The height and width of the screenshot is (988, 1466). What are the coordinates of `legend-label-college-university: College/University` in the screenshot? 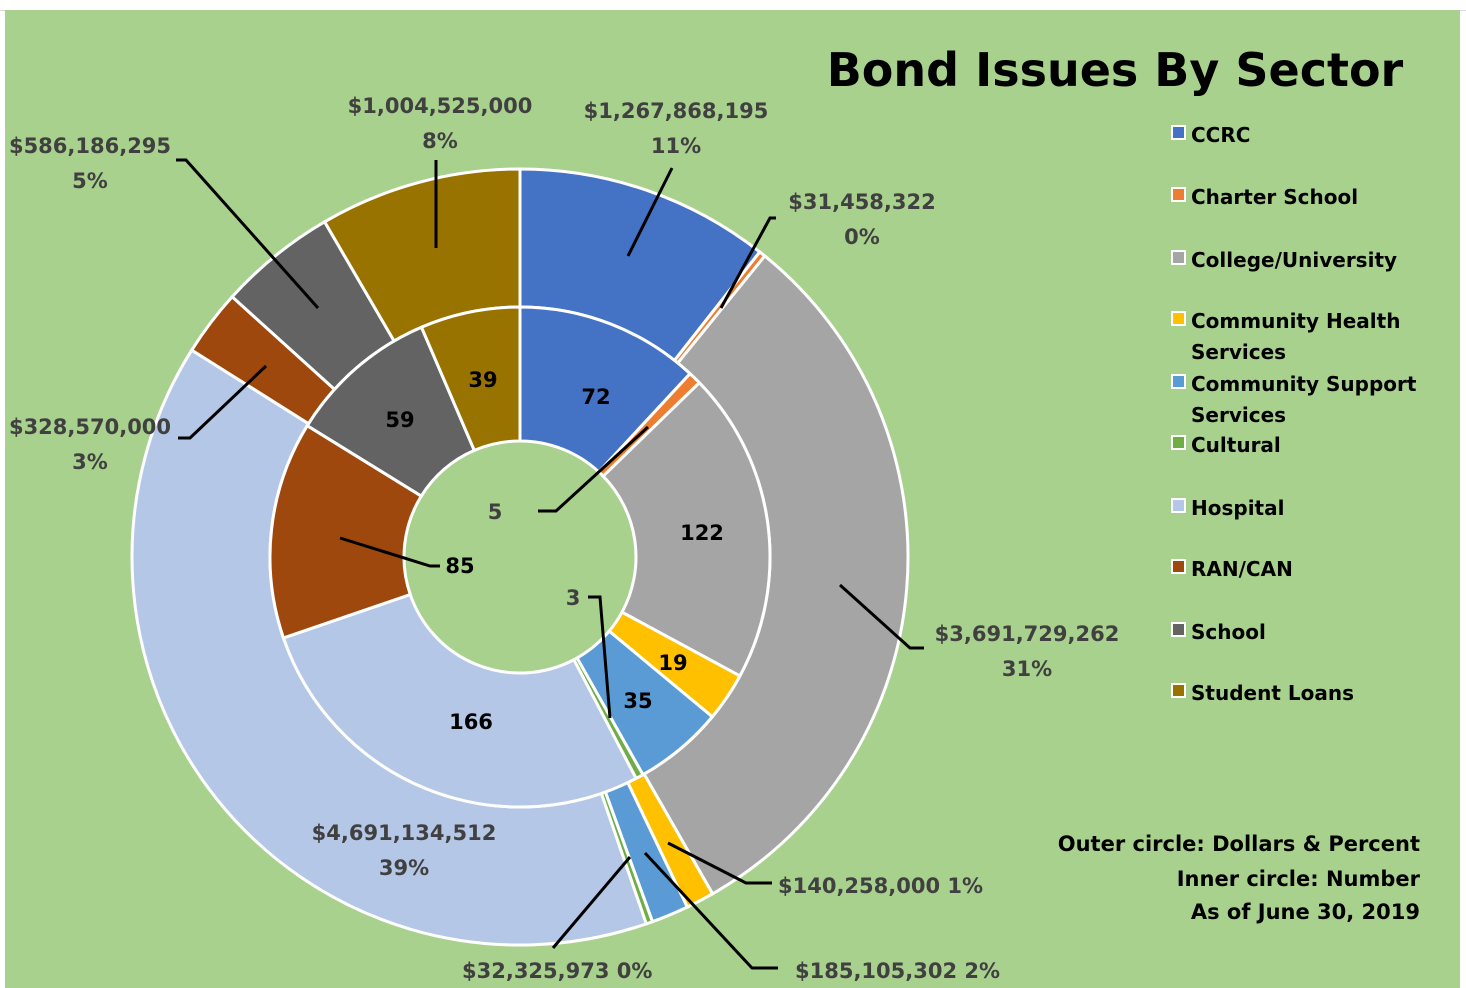 It's located at (1294, 260).